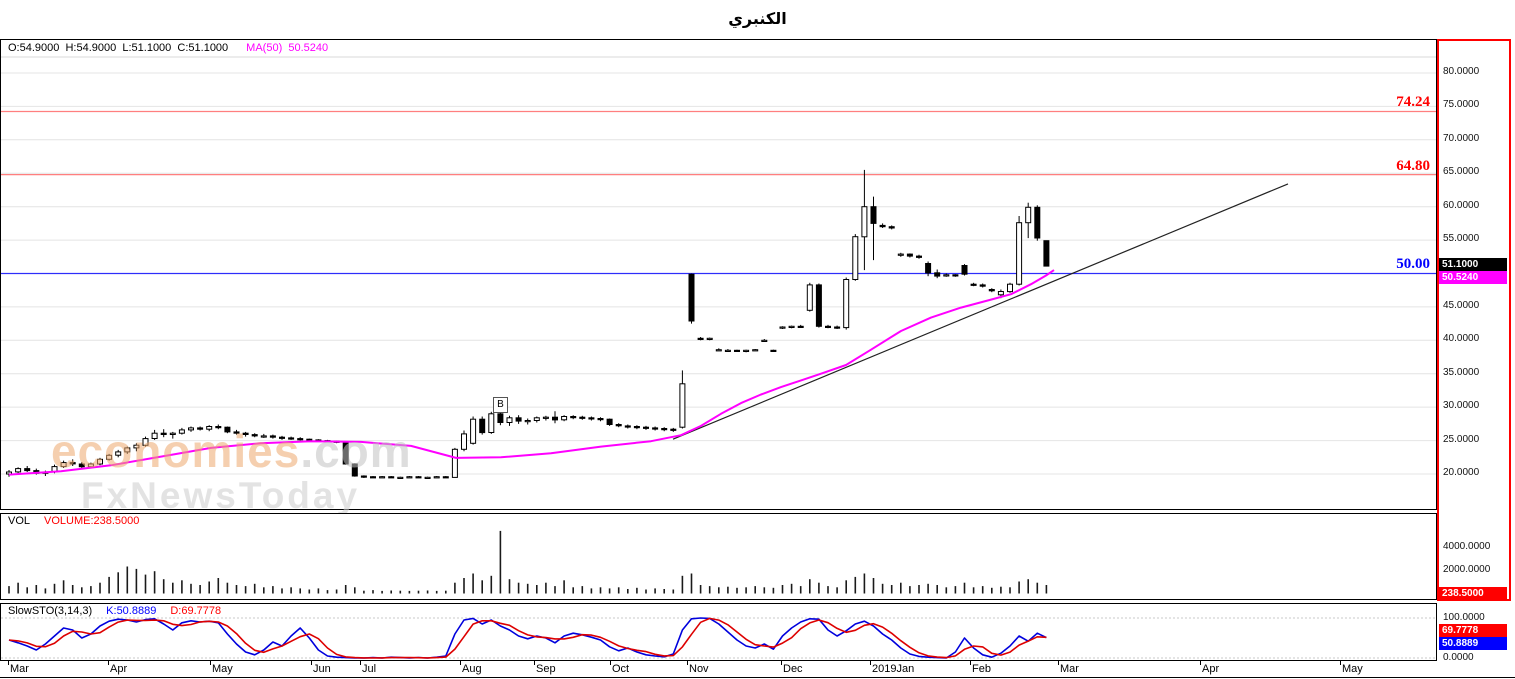 The width and height of the screenshot is (1515, 679). I want to click on stochastic-d-value: D:69.7778, so click(196, 611).